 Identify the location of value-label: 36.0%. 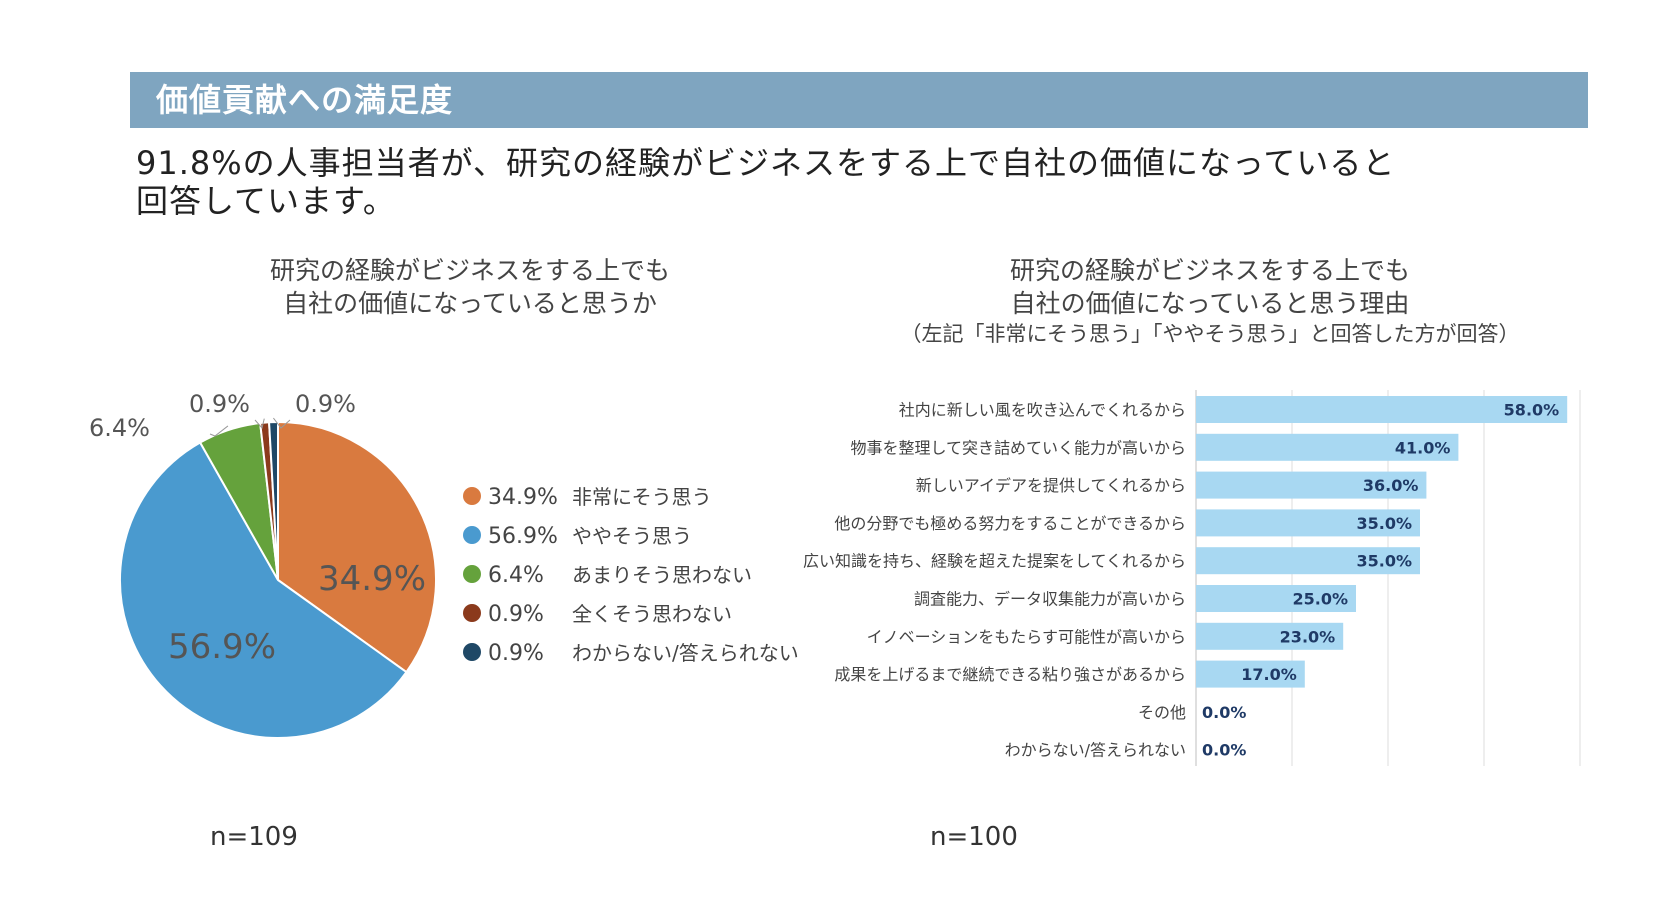
(1391, 485).